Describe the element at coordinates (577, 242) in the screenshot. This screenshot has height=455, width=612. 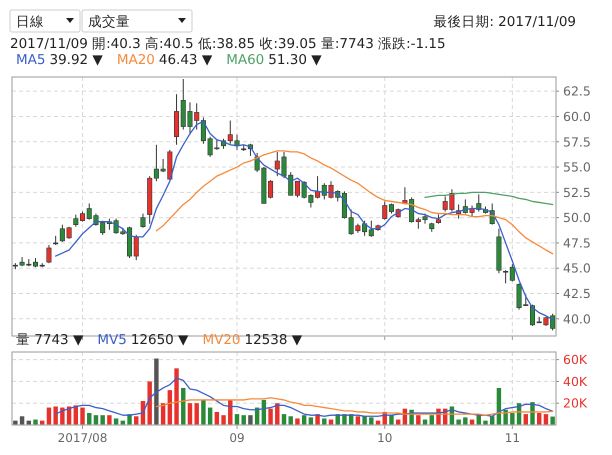
I see `y-tick-label: 47.5` at that location.